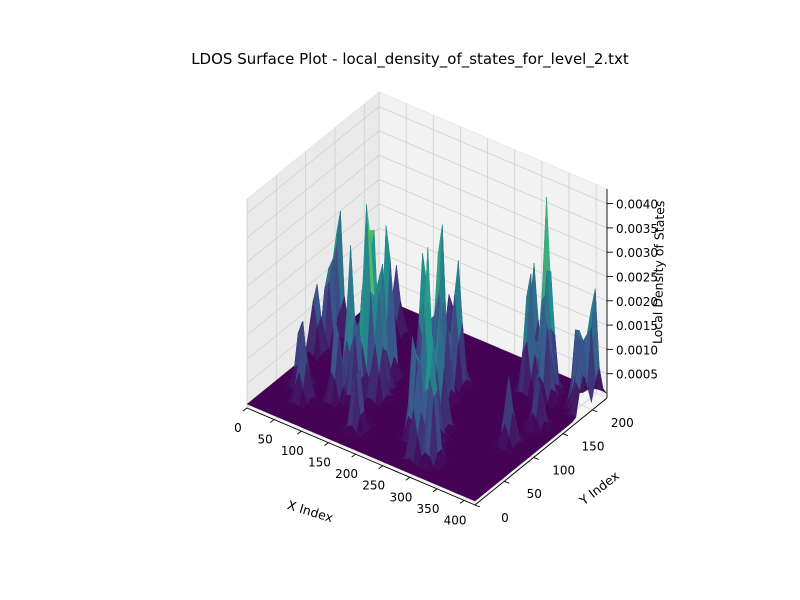  I want to click on y-tick-label: 150, so click(593, 447).